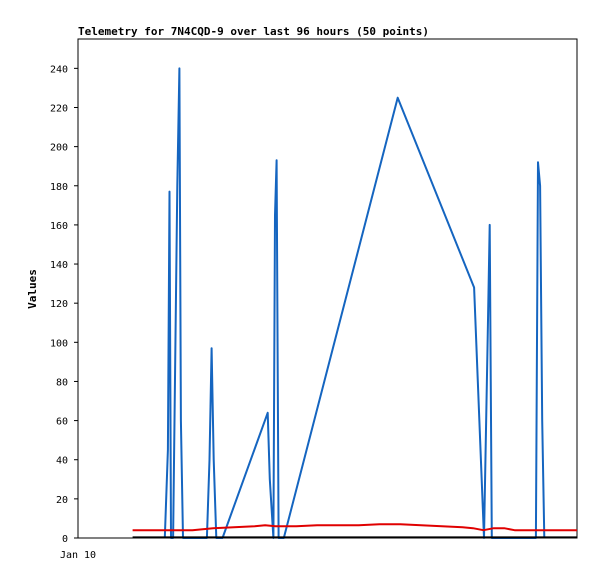 This screenshot has height=579, width=597. Describe the element at coordinates (59, 148) in the screenshot. I see `y-tick-label: 200` at that location.